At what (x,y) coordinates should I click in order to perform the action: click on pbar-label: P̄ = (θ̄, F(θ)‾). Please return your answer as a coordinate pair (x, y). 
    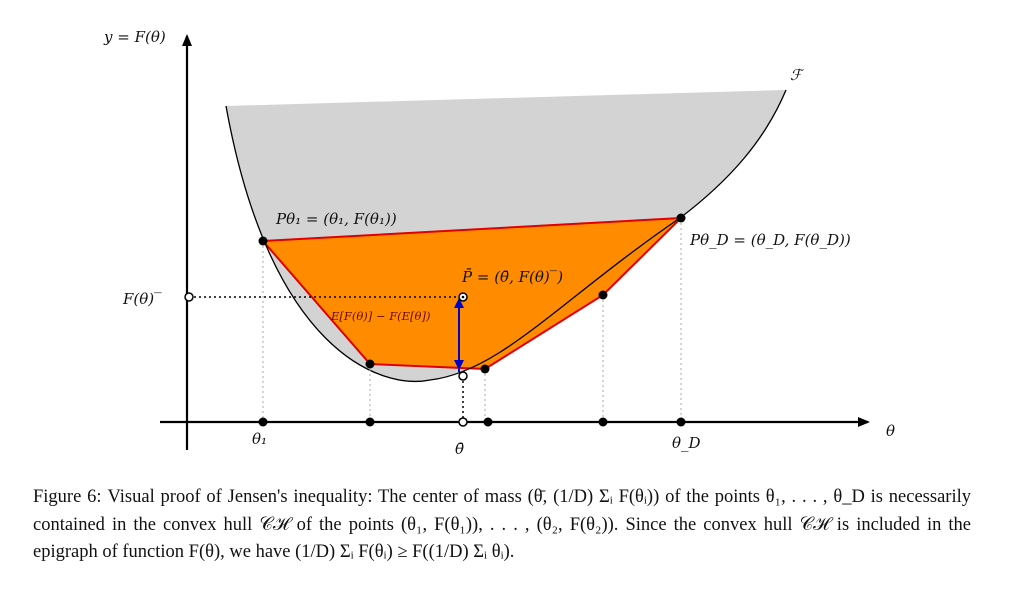
    Looking at the image, I should click on (512, 277).